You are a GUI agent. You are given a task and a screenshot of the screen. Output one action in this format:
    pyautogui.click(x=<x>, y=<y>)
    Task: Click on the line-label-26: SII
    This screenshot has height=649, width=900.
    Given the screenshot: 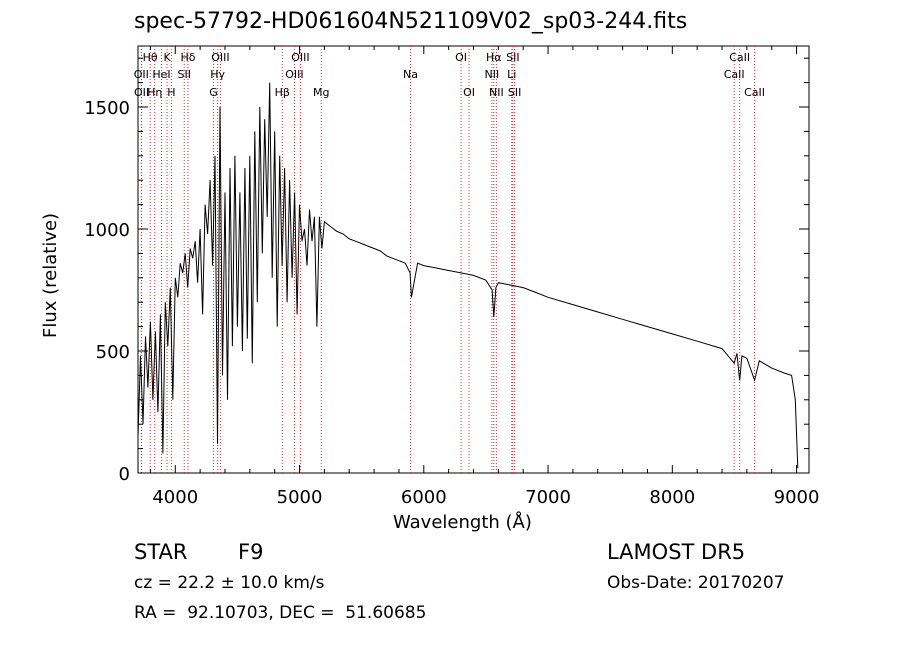 What is the action you would take?
    pyautogui.click(x=514, y=92)
    